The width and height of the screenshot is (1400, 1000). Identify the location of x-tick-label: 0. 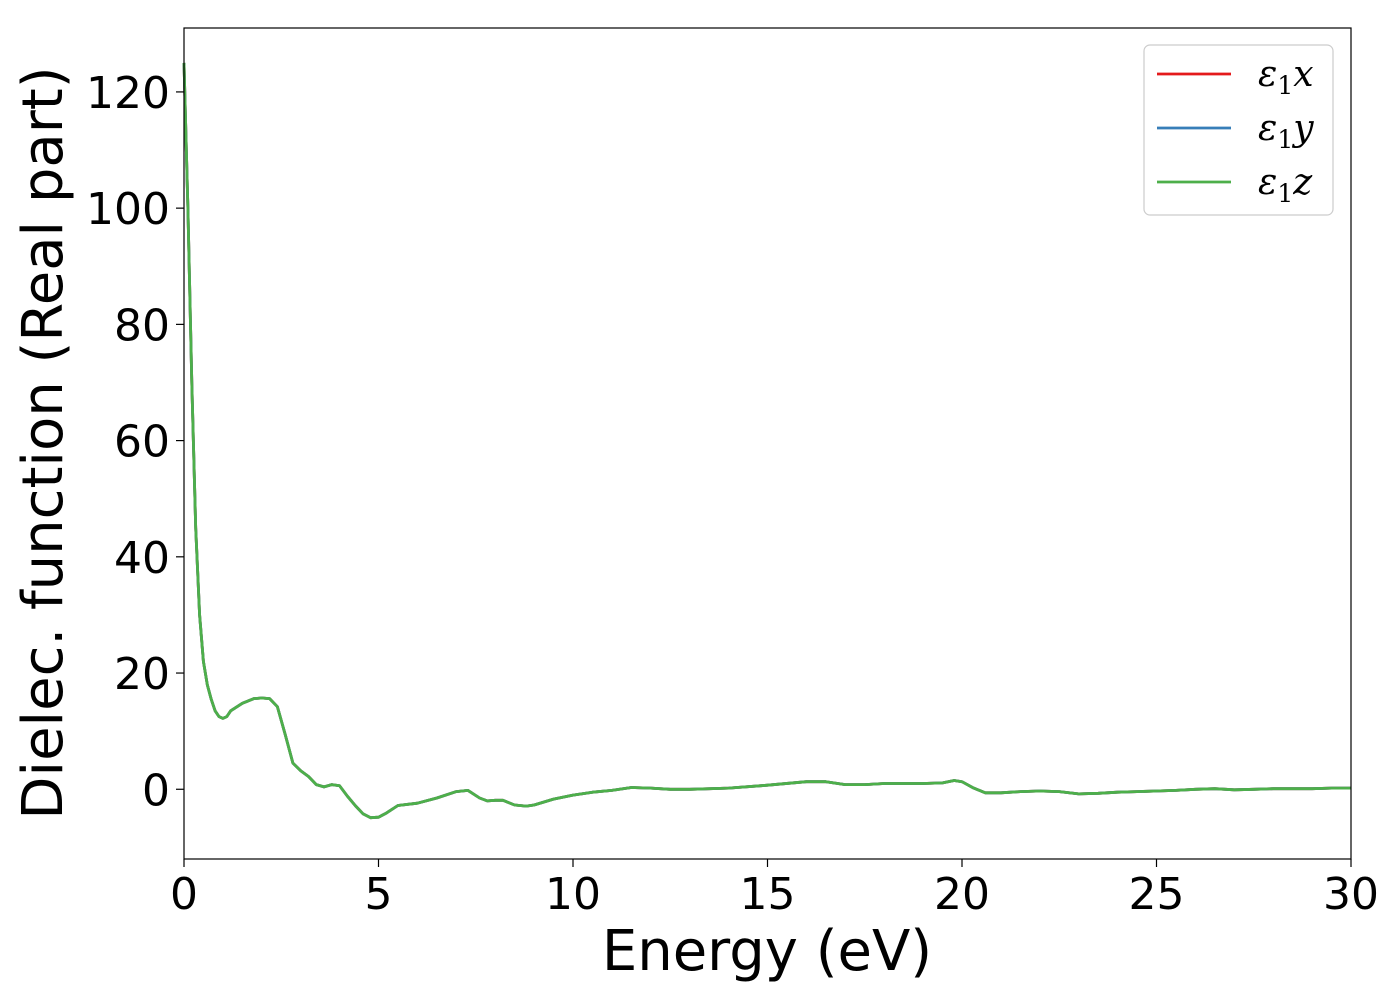
(184, 894).